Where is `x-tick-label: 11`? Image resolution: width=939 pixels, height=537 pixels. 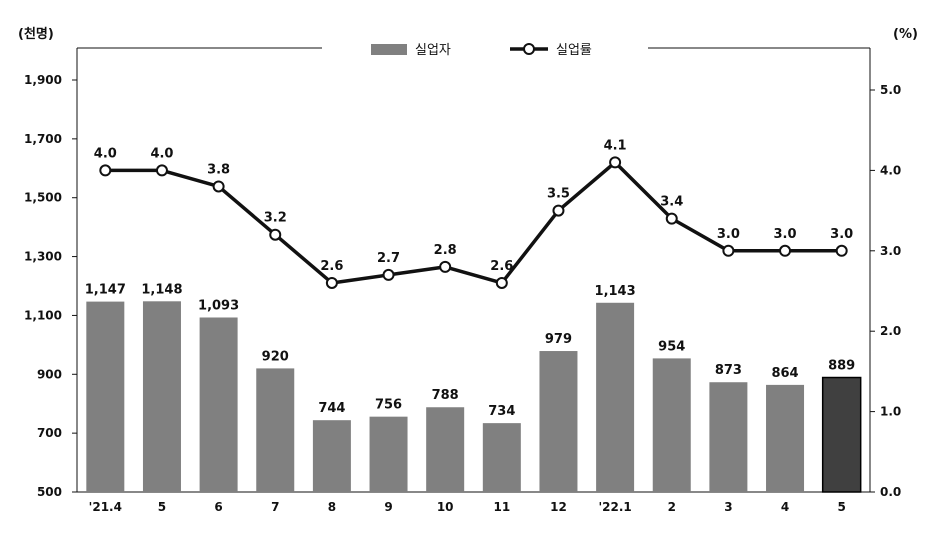 x-tick-label: 11 is located at coordinates (501, 507).